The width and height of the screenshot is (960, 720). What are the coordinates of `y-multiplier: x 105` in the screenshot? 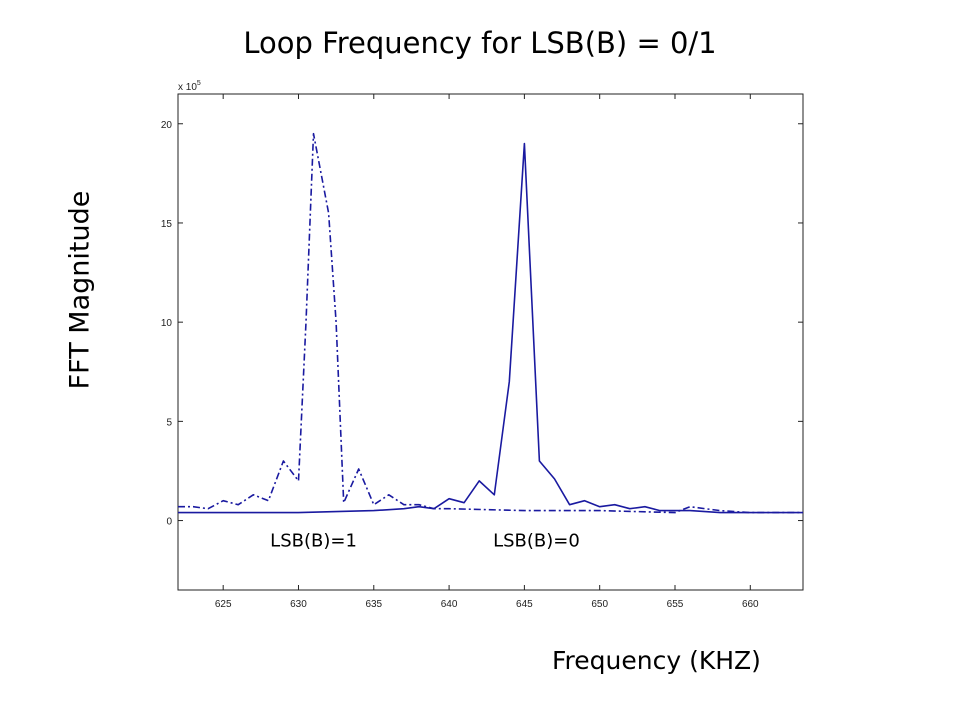 It's located at (189, 86).